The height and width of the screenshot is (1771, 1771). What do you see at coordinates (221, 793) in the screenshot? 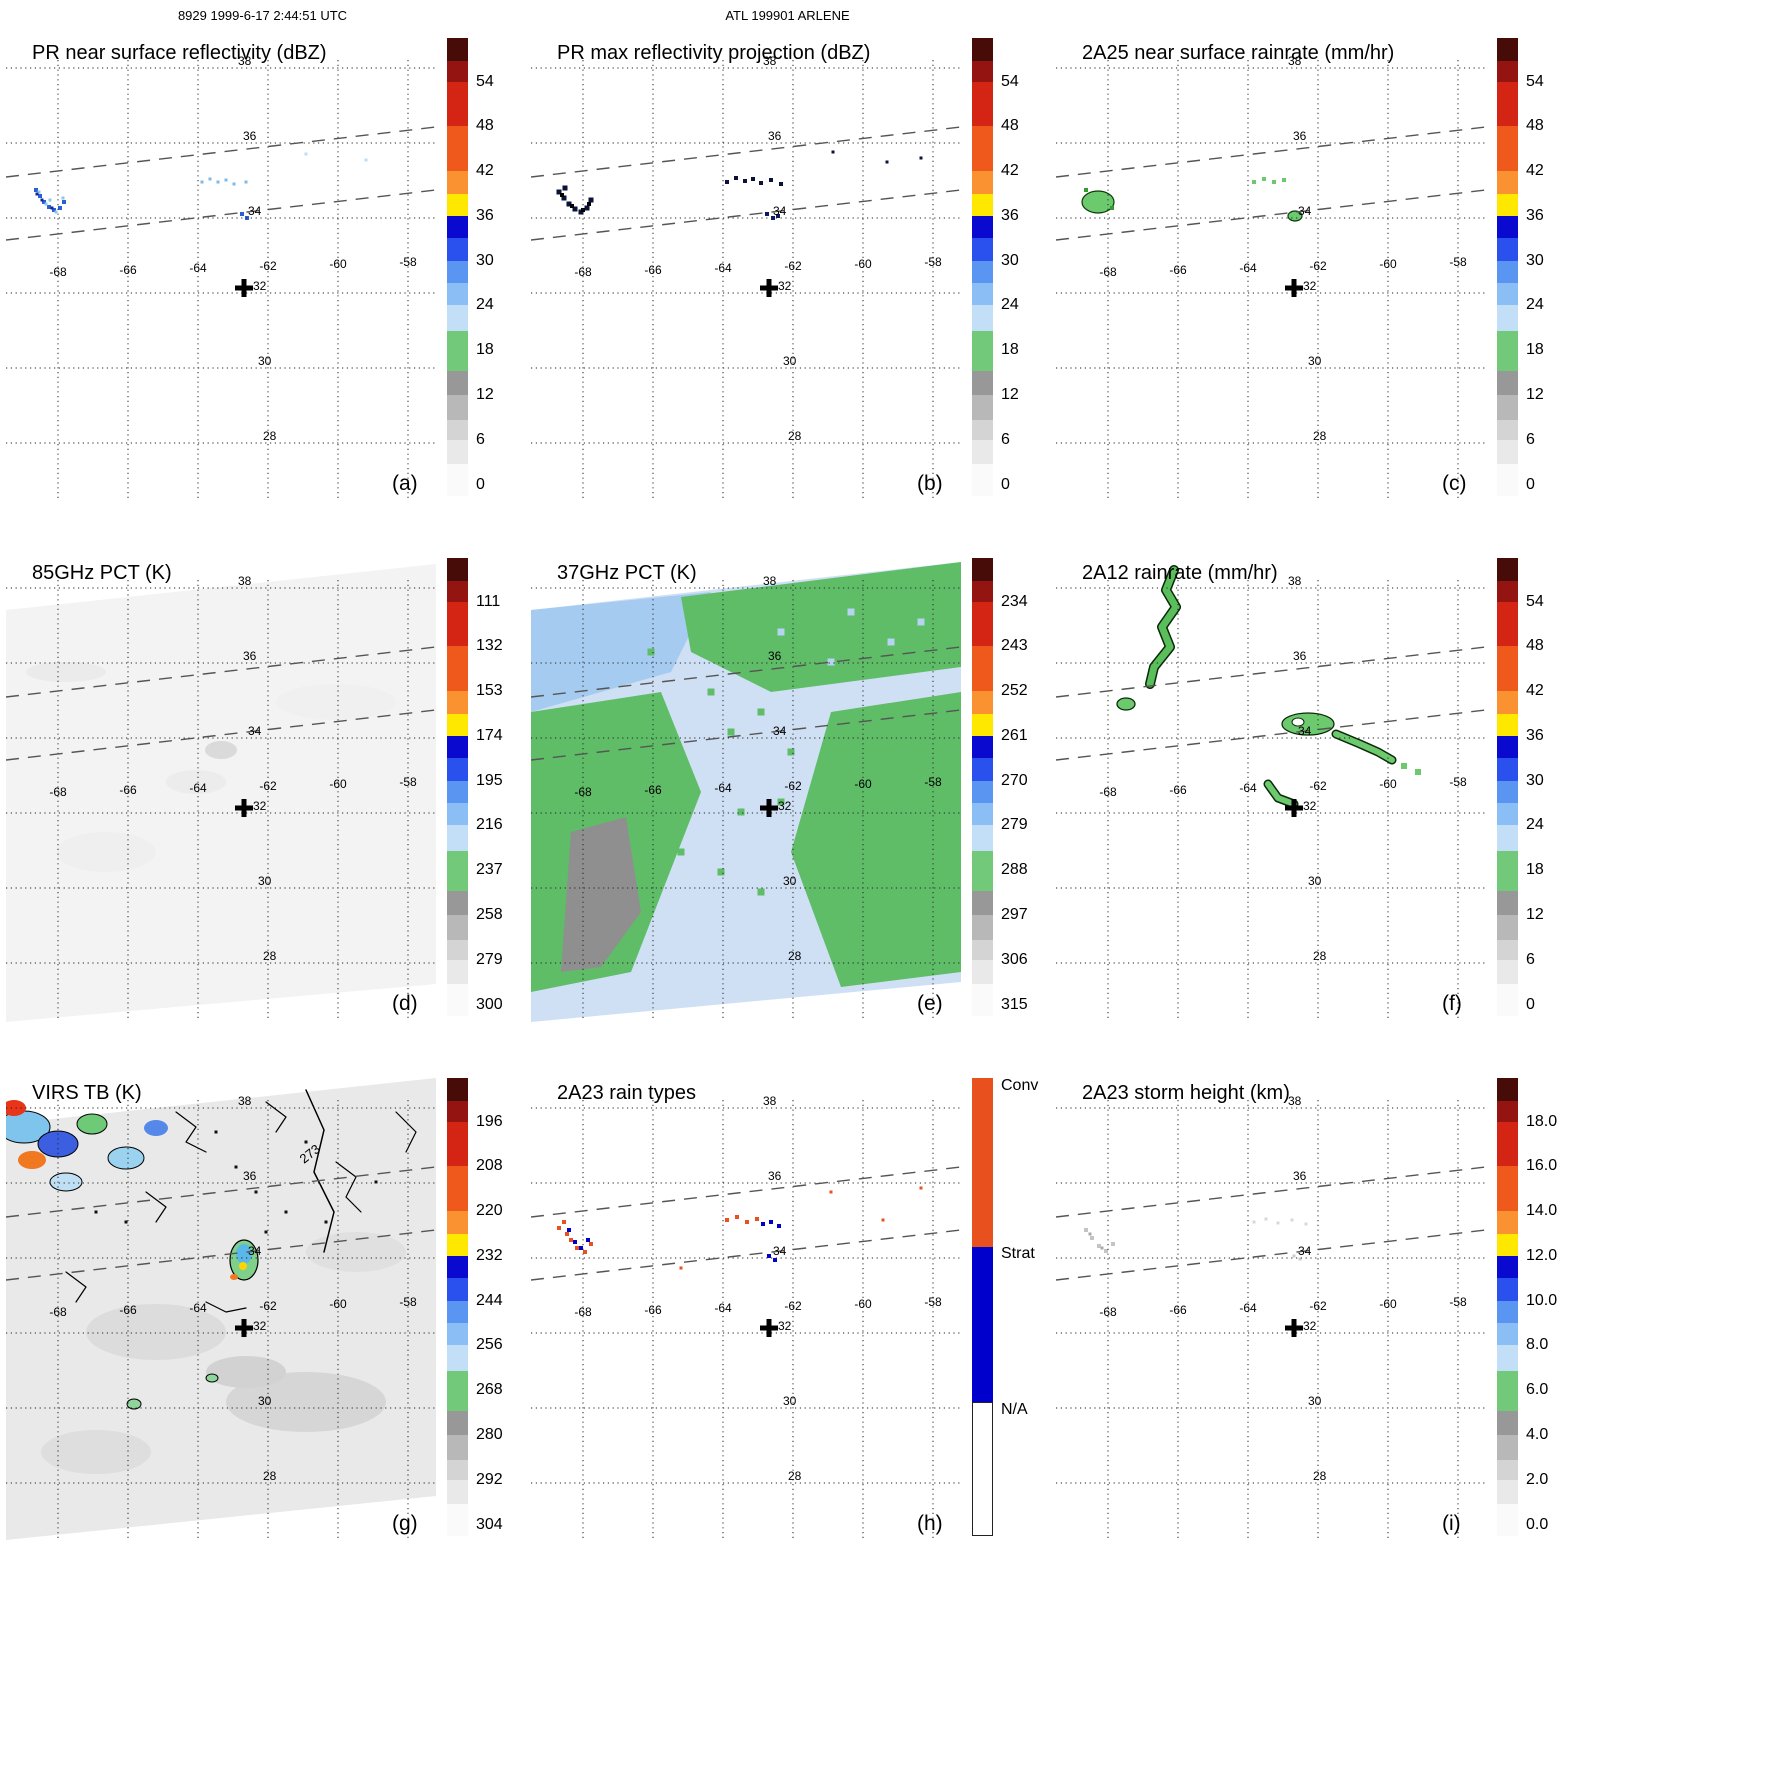
I see `data-overlay` at bounding box center [221, 793].